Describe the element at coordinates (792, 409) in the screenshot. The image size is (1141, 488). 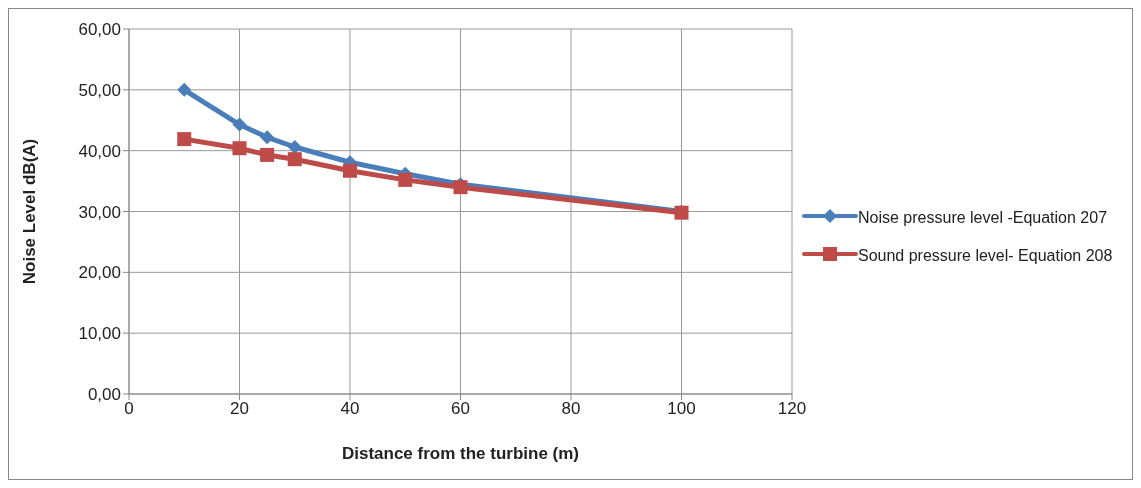
I see `x-tick-label: 120` at that location.